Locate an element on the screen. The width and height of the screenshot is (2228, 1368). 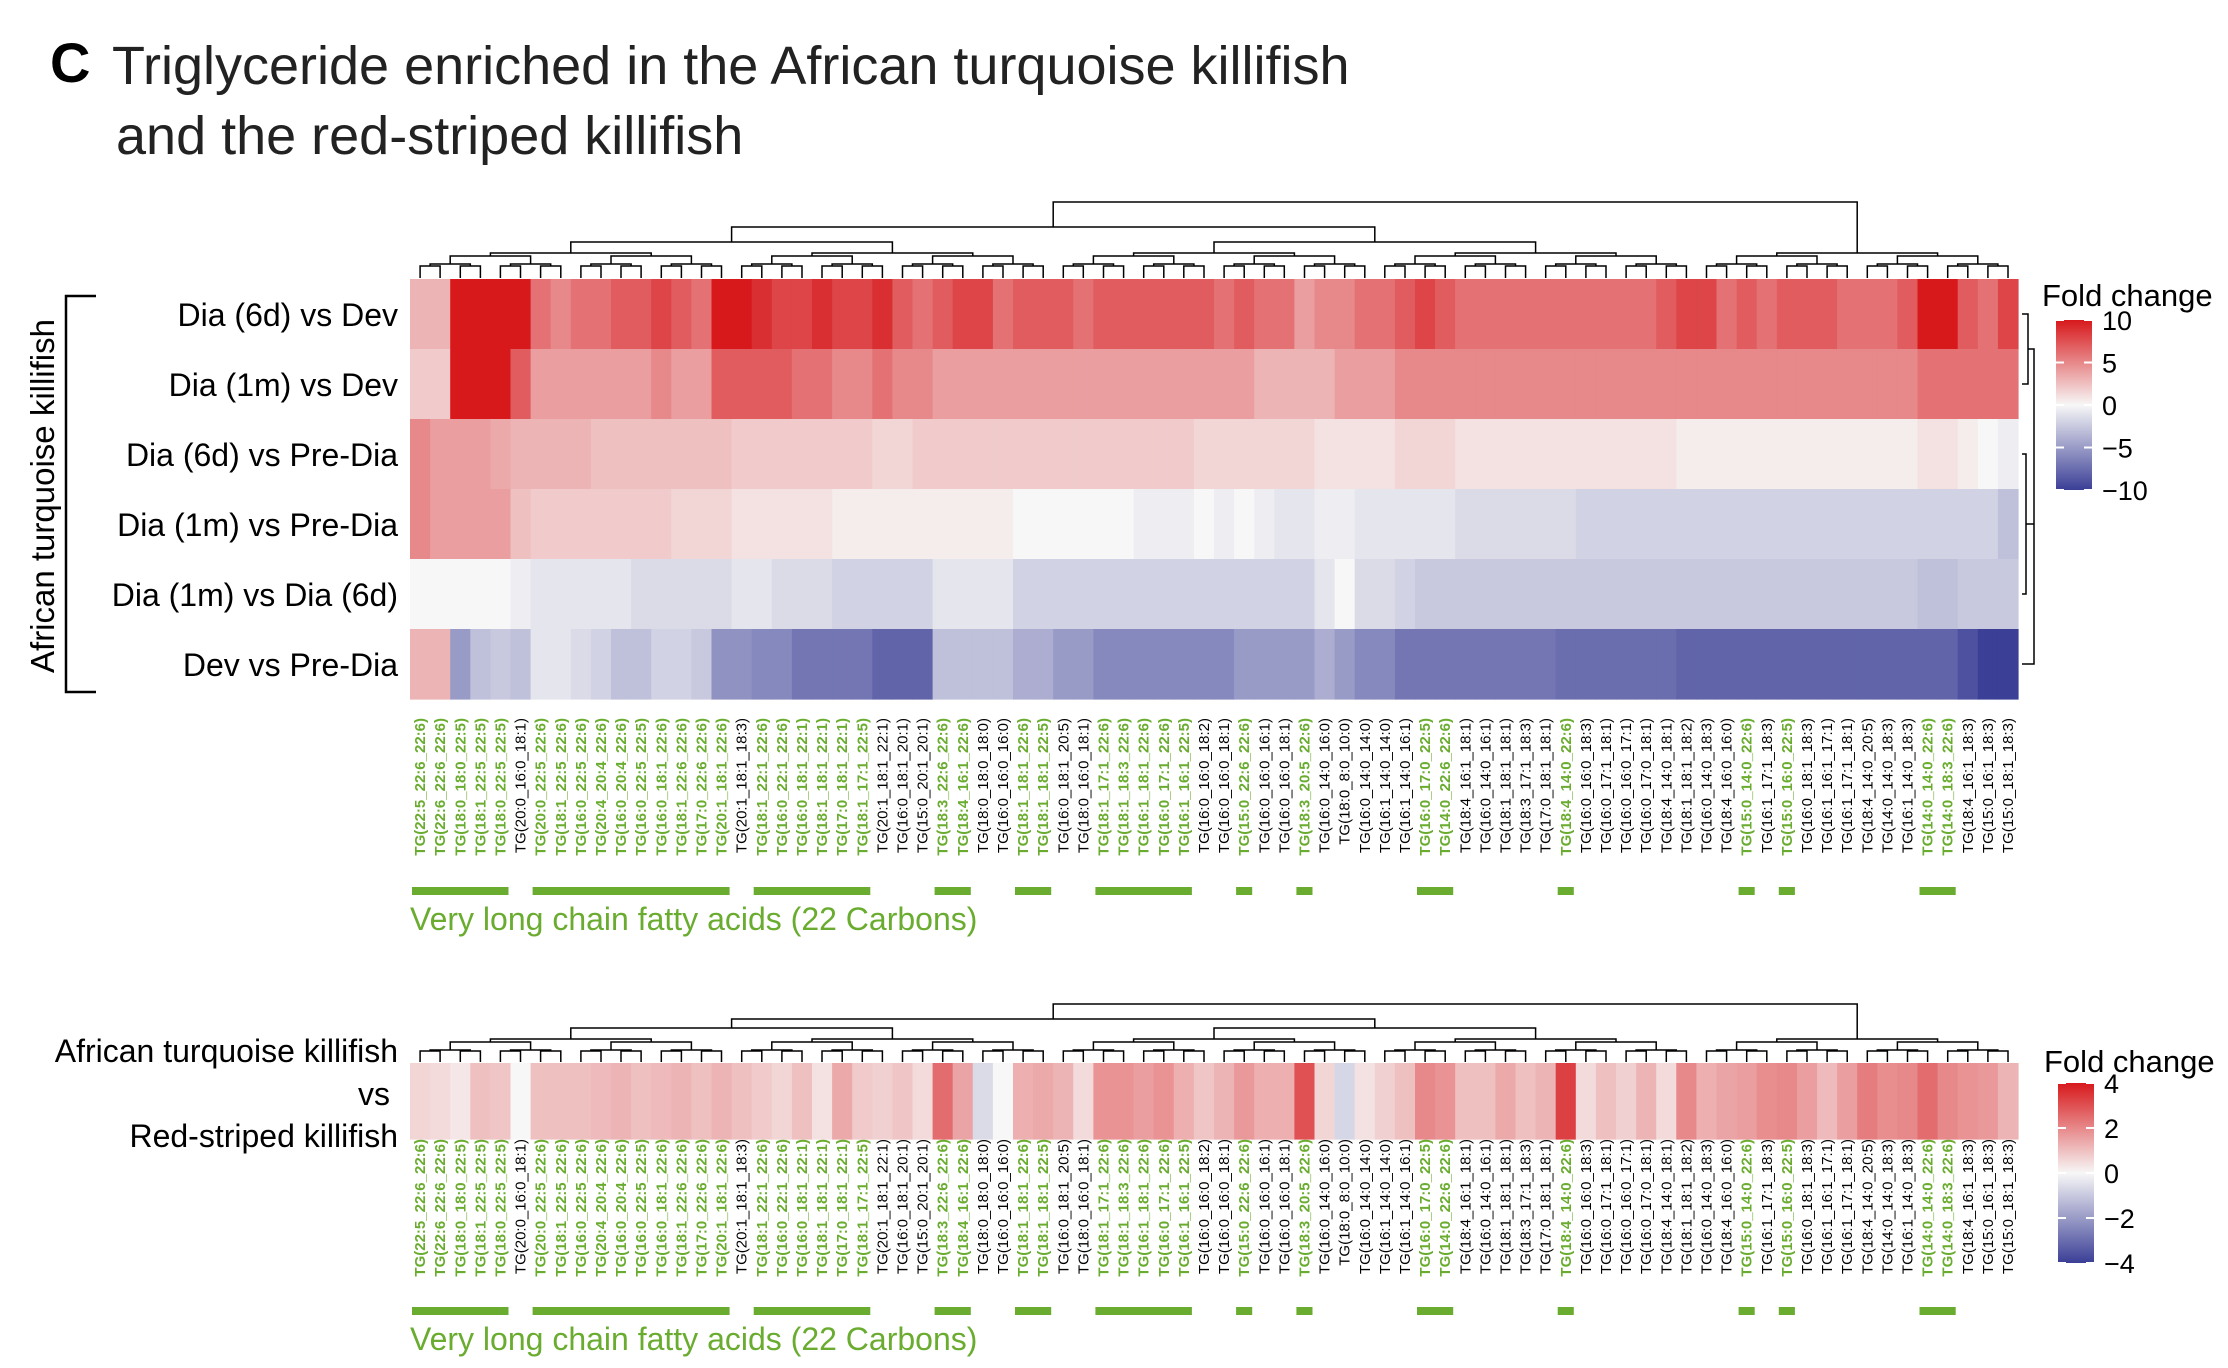
column-label: TG(22:5_22:6_22:6) is located at coordinates (420, 1208).